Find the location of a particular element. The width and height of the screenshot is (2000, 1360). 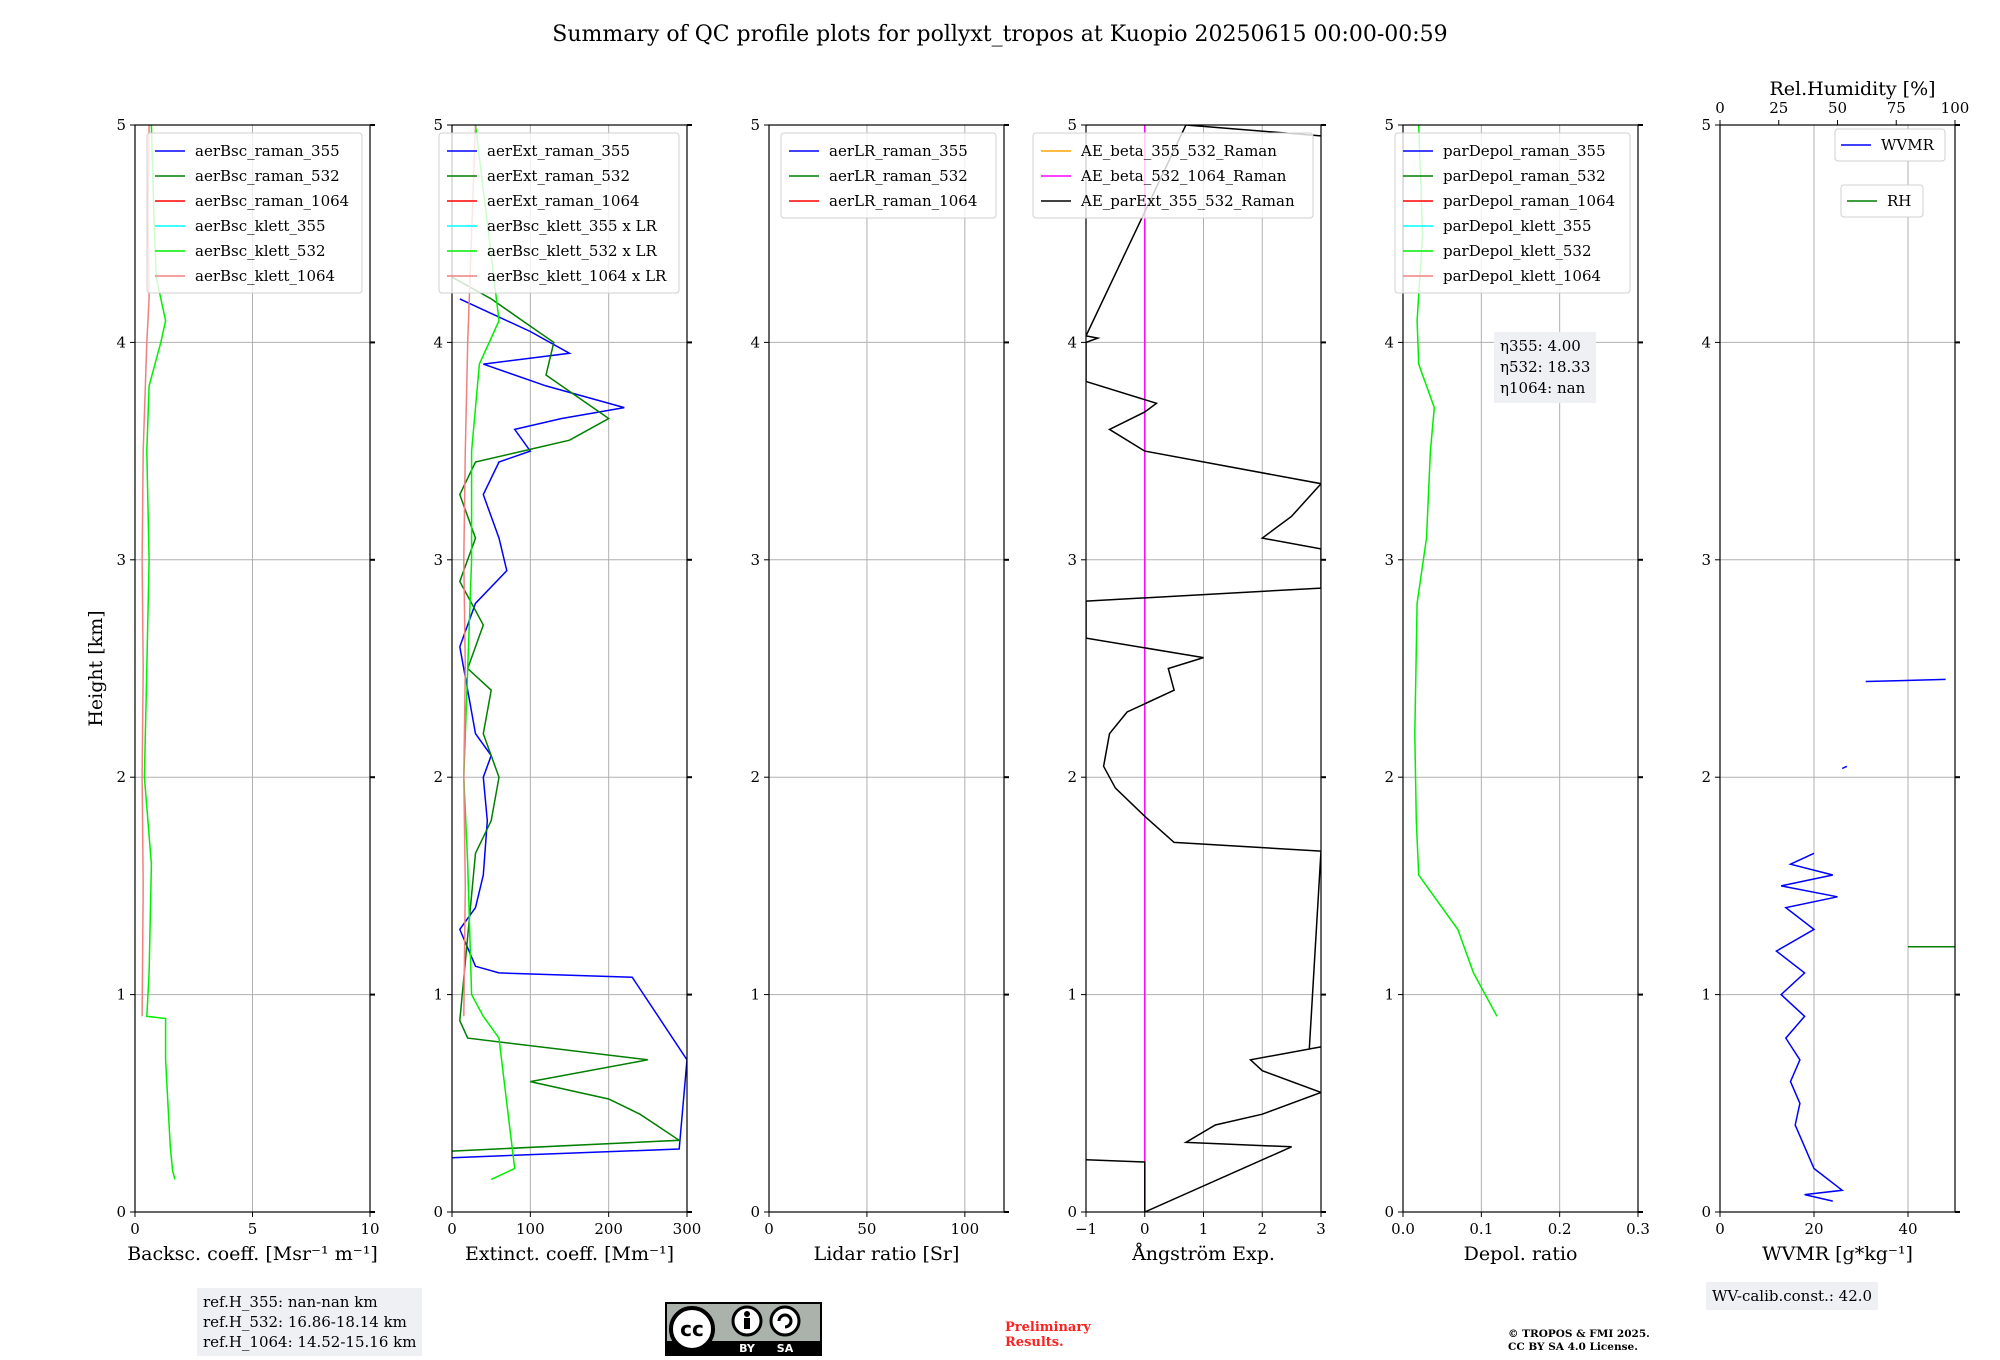

copyright-line-1: © TROPOS & FMI 2025. is located at coordinates (1579, 1334).